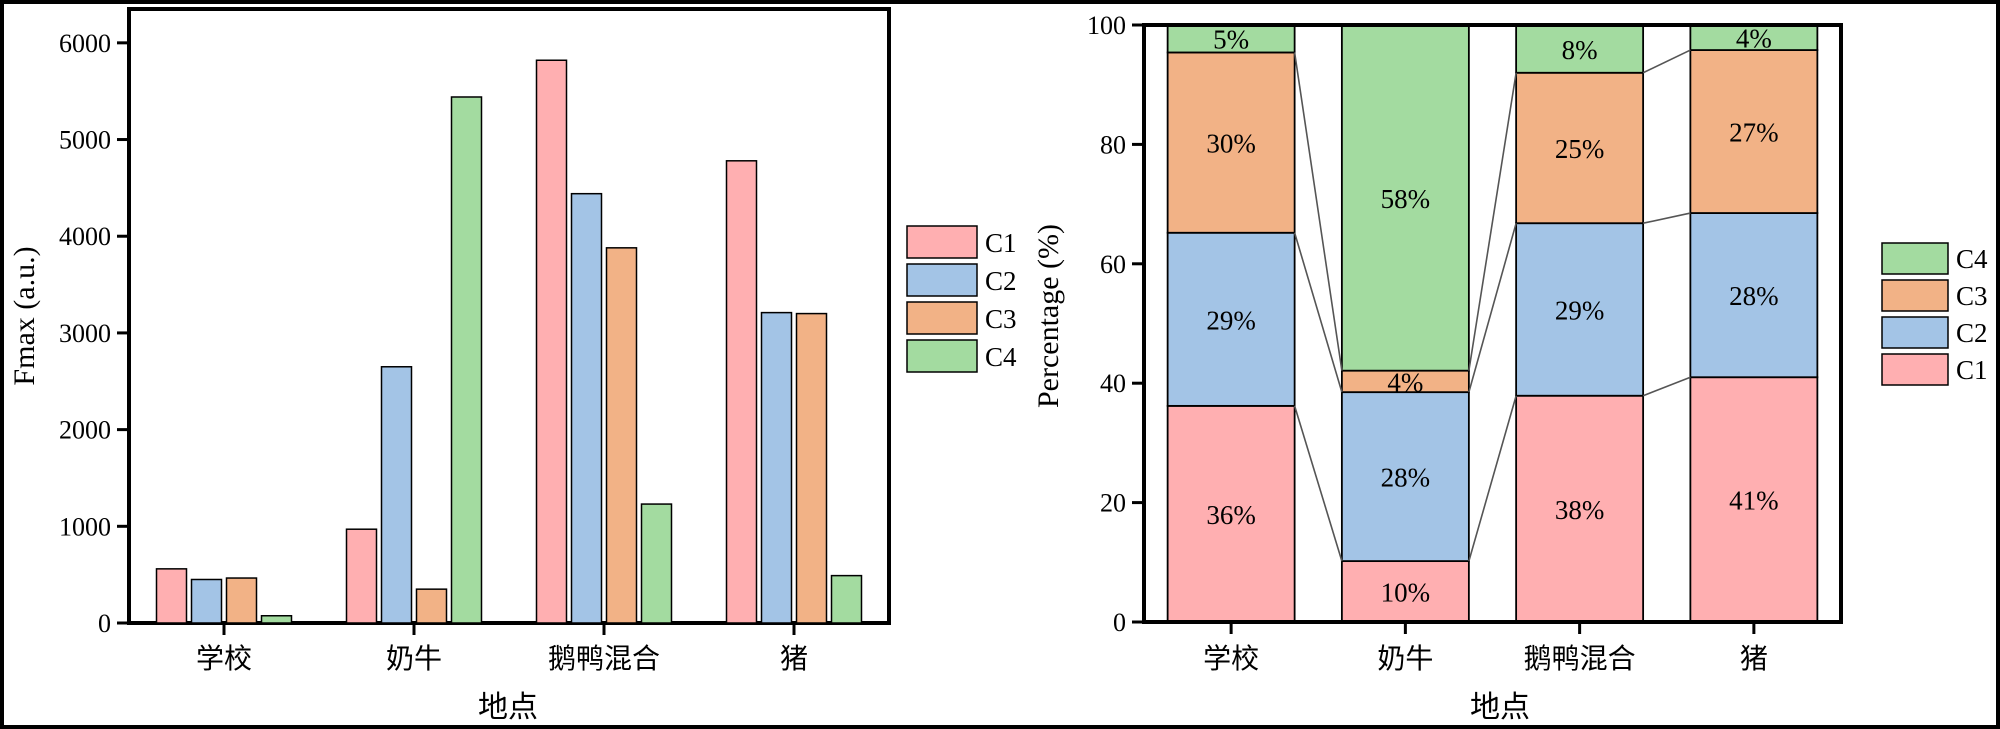 This screenshot has height=729, width=2000. I want to click on fmax-y-tick-label: 5000, so click(85, 140).